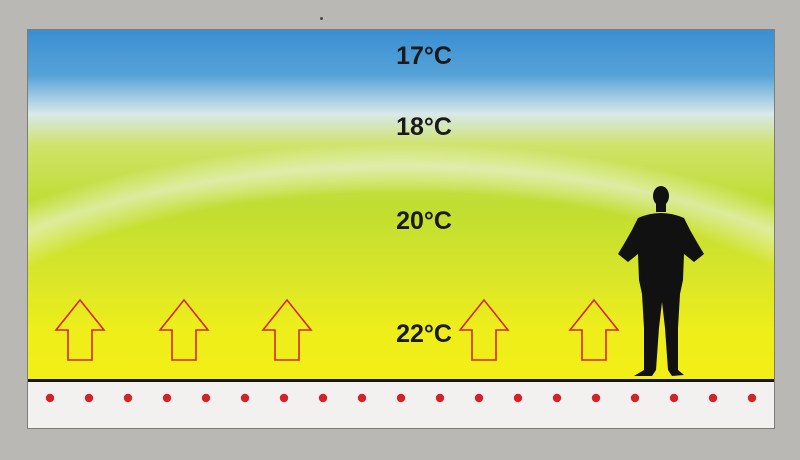 This screenshot has height=460, width=800. I want to click on floor-level-temperature-label: 22°C, so click(424, 334).